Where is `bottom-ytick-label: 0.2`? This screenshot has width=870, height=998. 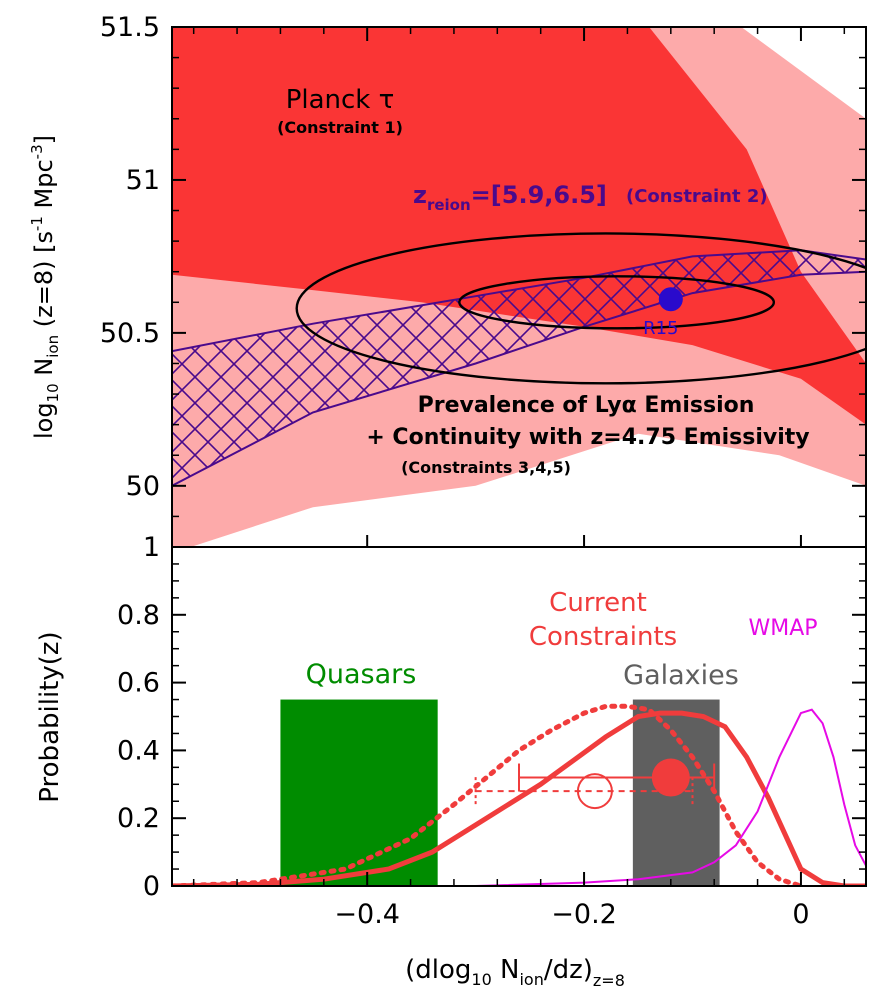 bottom-ytick-label: 0.2 is located at coordinates (138, 818).